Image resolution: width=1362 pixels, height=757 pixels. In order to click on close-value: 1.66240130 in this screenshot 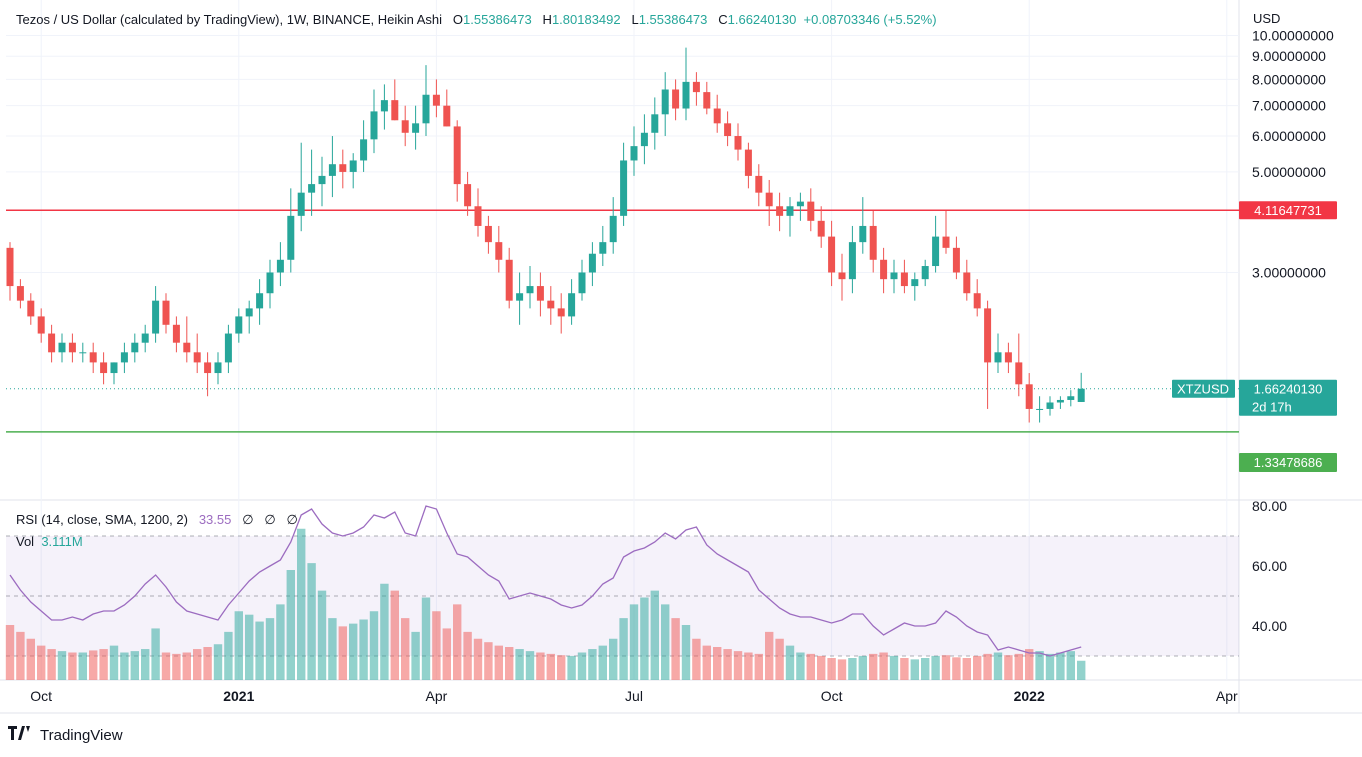, I will do `click(762, 19)`.